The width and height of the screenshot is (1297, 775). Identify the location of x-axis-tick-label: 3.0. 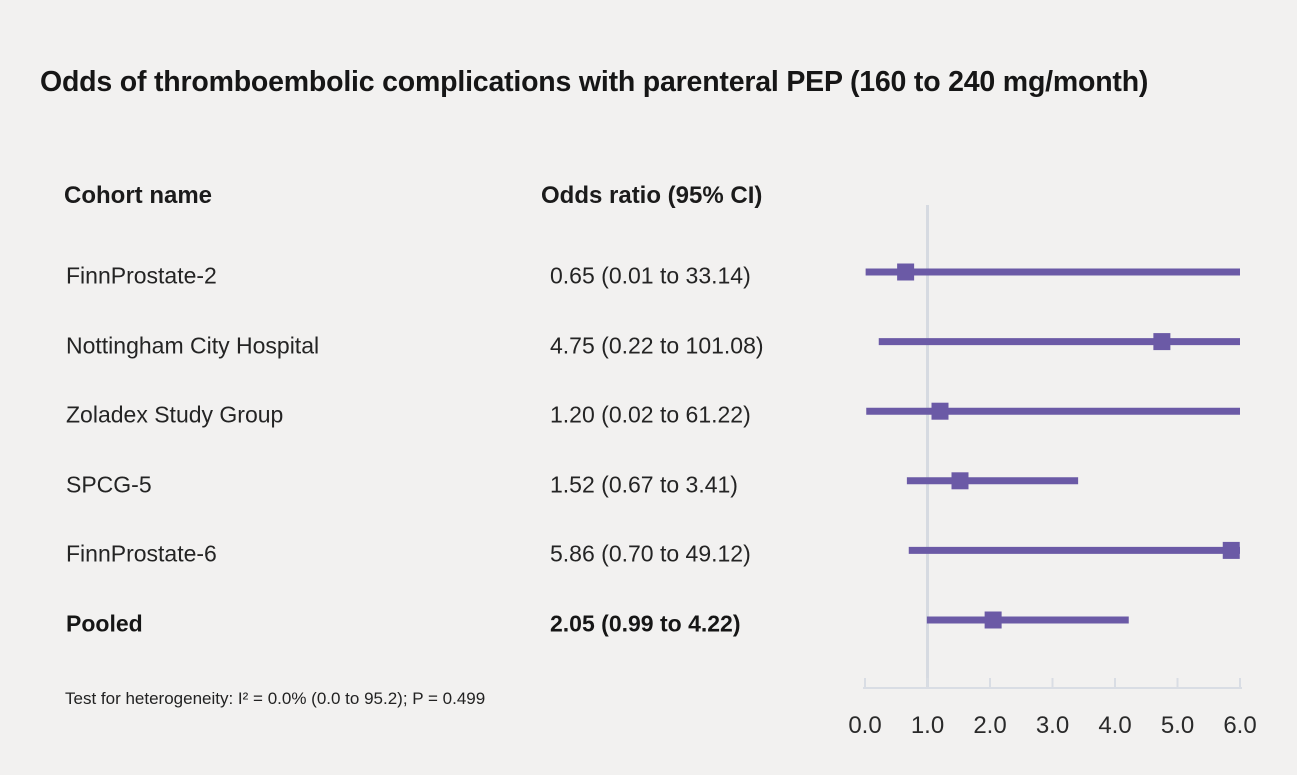
(1052, 725).